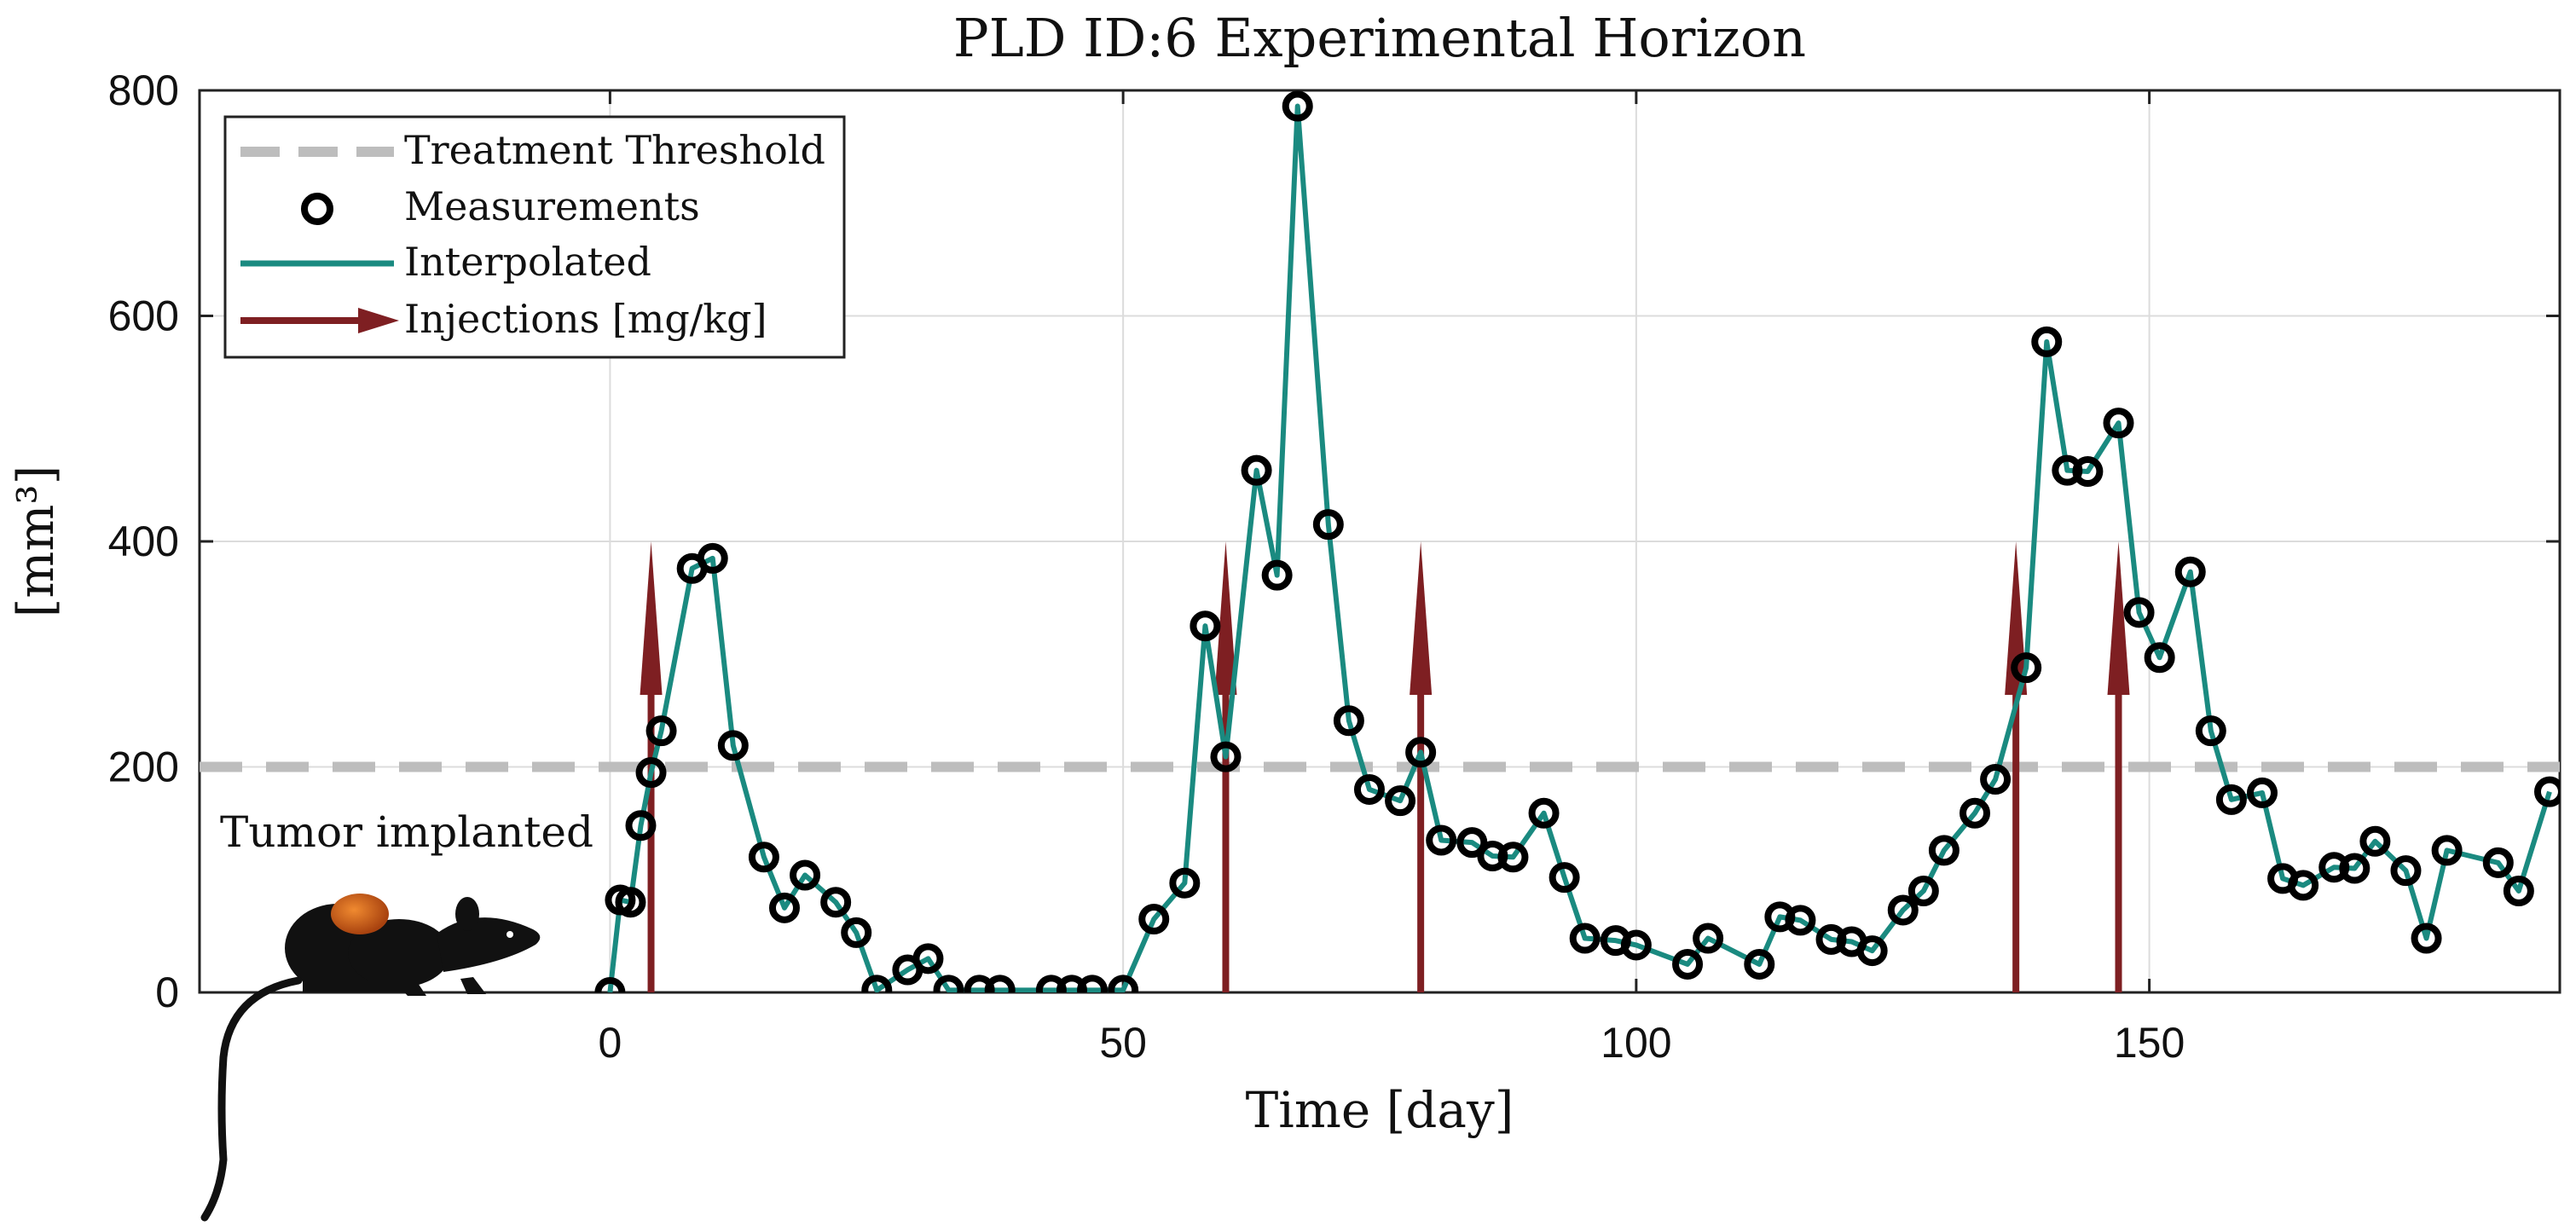 This screenshot has width=2576, height=1232. I want to click on legend-label-interpolated: Interpolated, so click(527, 262).